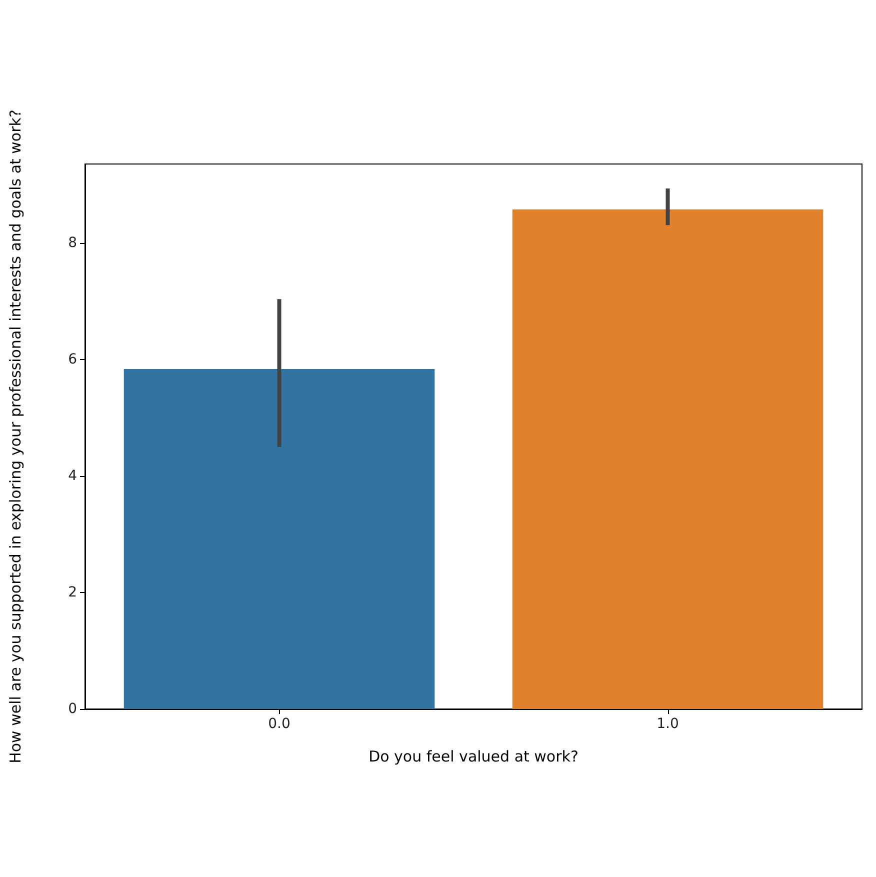 The height and width of the screenshot is (877, 876). What do you see at coordinates (73, 476) in the screenshot?
I see `y-tick-label: 4` at bounding box center [73, 476].